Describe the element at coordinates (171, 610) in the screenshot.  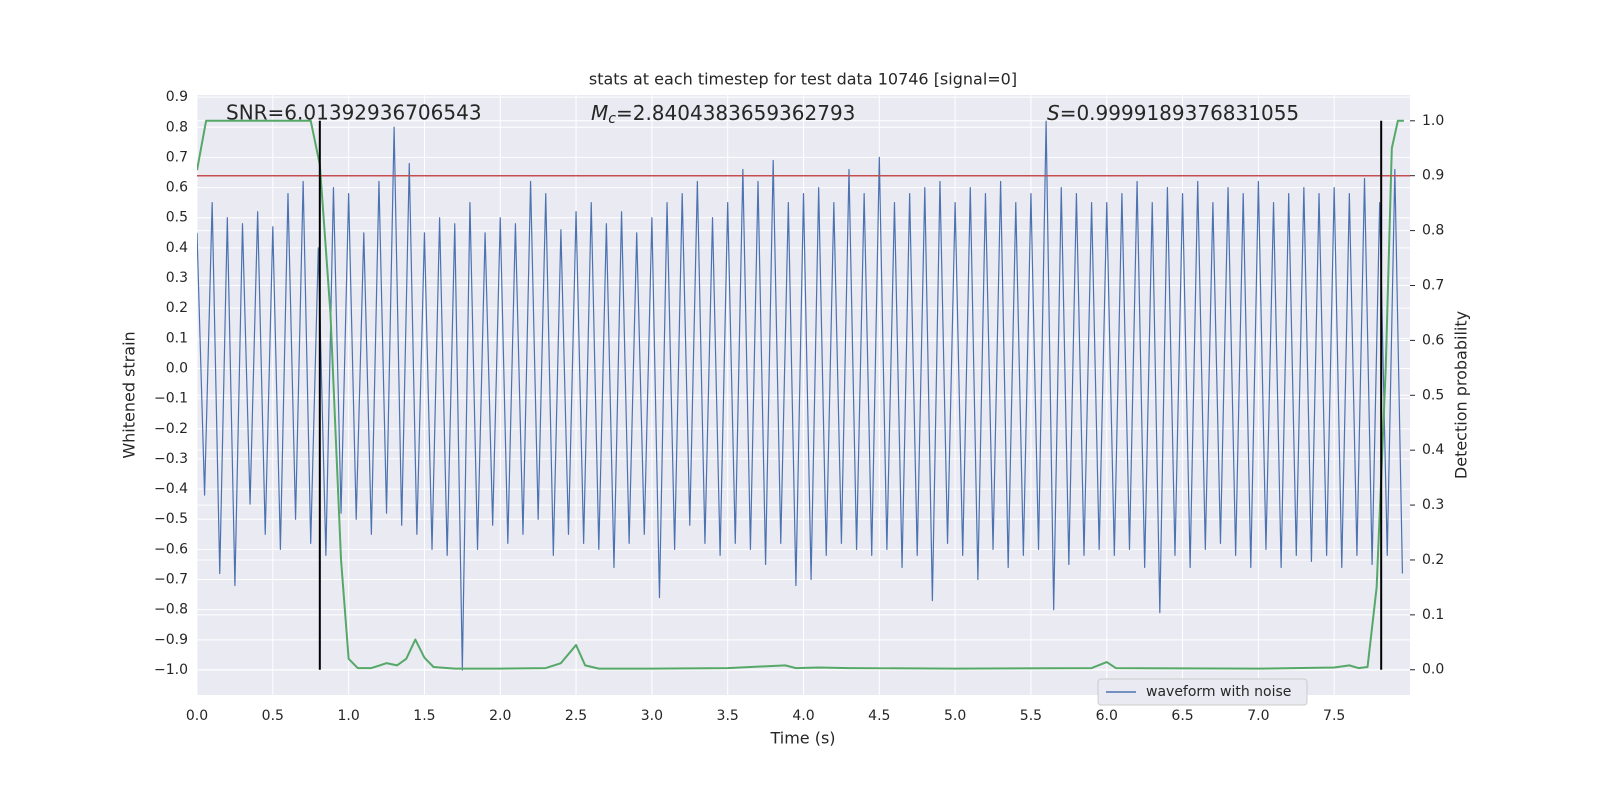
I see `y-tick-label: −0.8` at that location.